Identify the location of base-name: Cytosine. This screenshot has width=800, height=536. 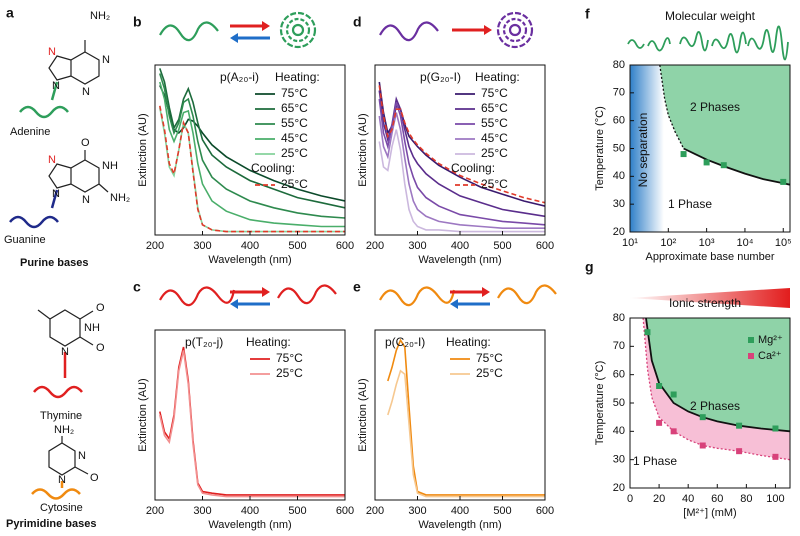
(61, 508).